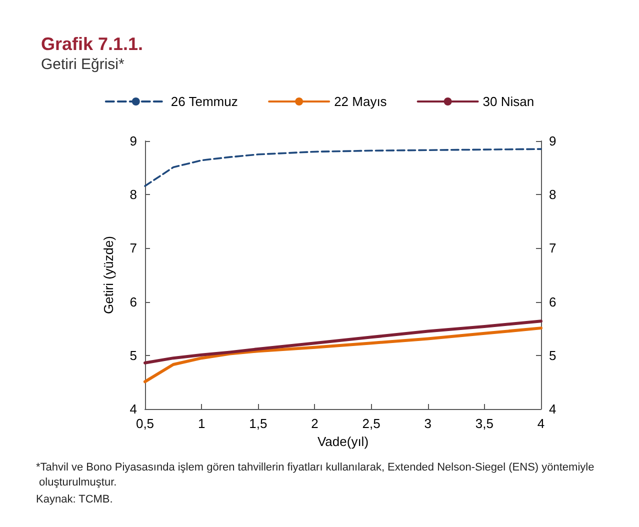  Describe the element at coordinates (108, 275) in the screenshot. I see `y-axis-title: Getiri (yüzde)` at that location.